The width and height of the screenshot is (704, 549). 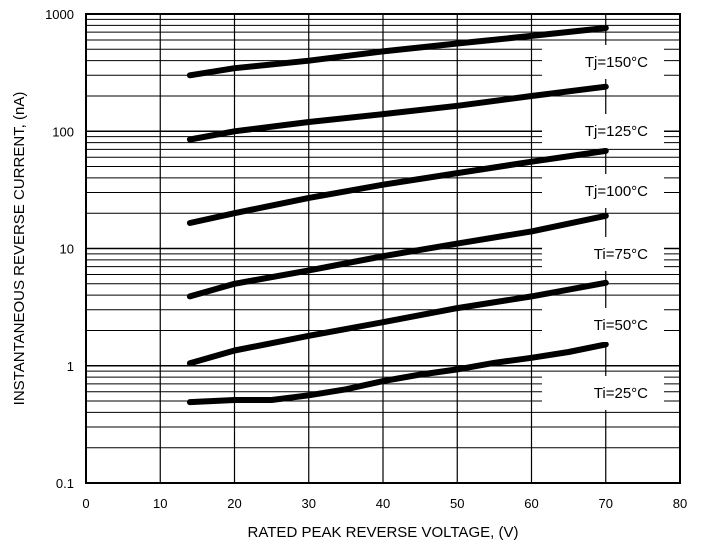 What do you see at coordinates (59, 14) in the screenshot?
I see `y-tick-label: 1000` at bounding box center [59, 14].